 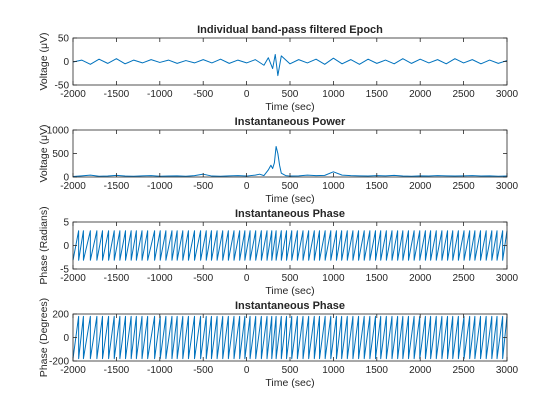 I want to click on phase-radians-ytick-label: 5, so click(x=66, y=223).